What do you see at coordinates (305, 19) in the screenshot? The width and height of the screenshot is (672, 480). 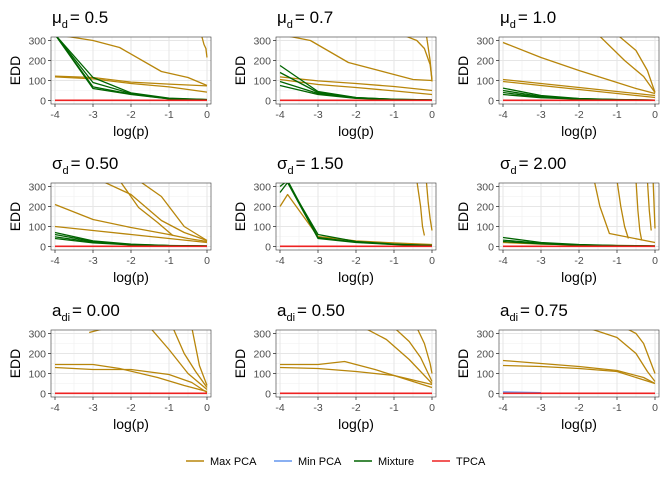 I see `panel-title: μd = 0.7` at bounding box center [305, 19].